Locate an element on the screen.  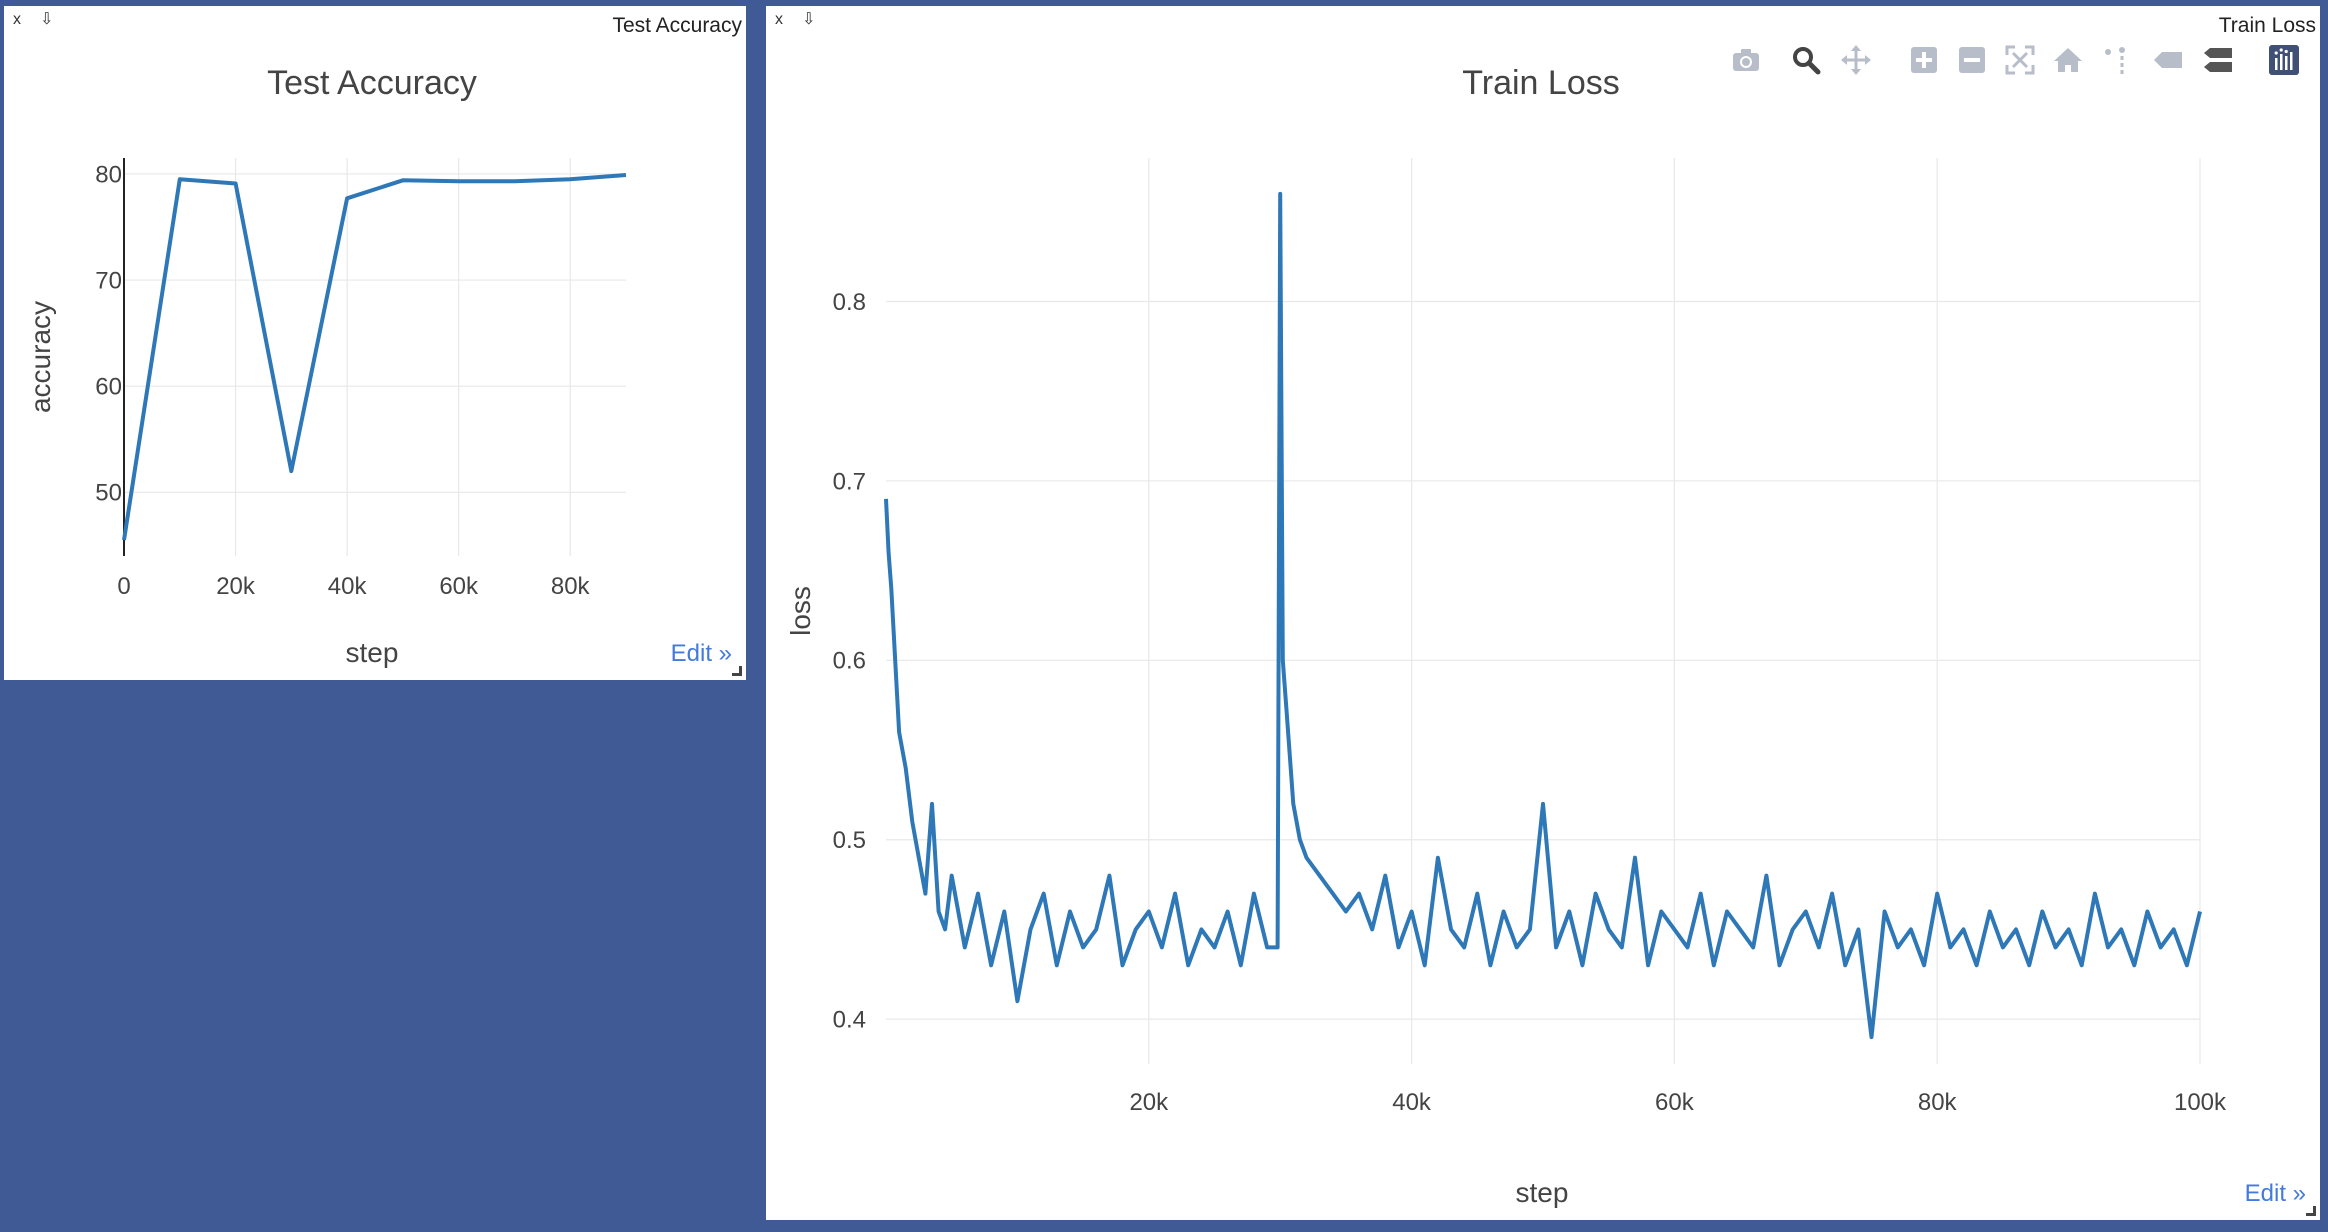
x-tick-label: 100k is located at coordinates (2200, 1102).